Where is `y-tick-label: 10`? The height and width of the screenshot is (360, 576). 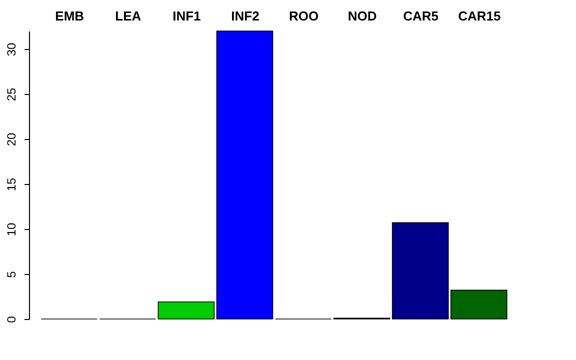
y-tick-label: 10 is located at coordinates (11, 229).